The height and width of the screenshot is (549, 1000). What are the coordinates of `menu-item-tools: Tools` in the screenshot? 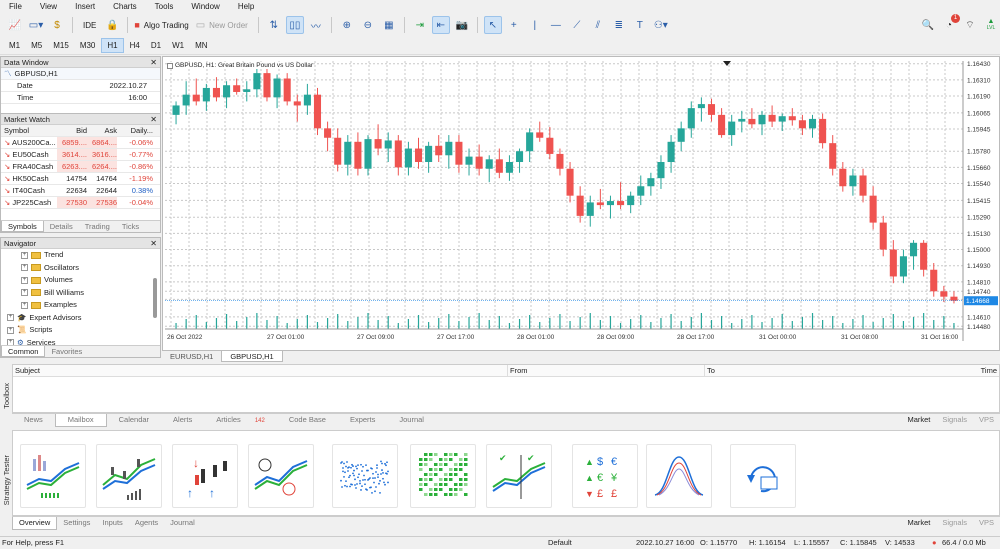 It's located at (164, 6).